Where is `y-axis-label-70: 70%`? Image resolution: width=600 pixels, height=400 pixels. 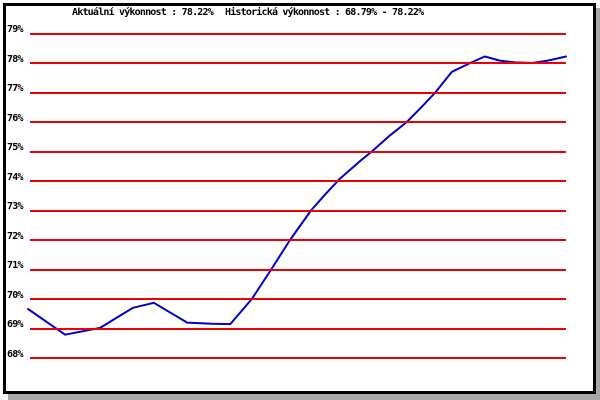
y-axis-label-70: 70% is located at coordinates (15, 295).